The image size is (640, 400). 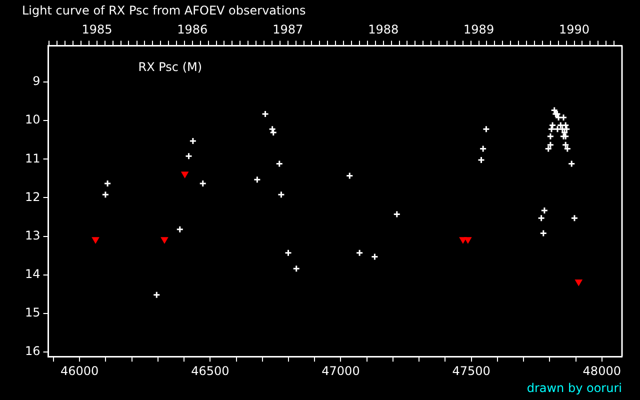 I want to click on chart-title: Light curve of RX Psc from AFOEV observations, so click(x=164, y=10).